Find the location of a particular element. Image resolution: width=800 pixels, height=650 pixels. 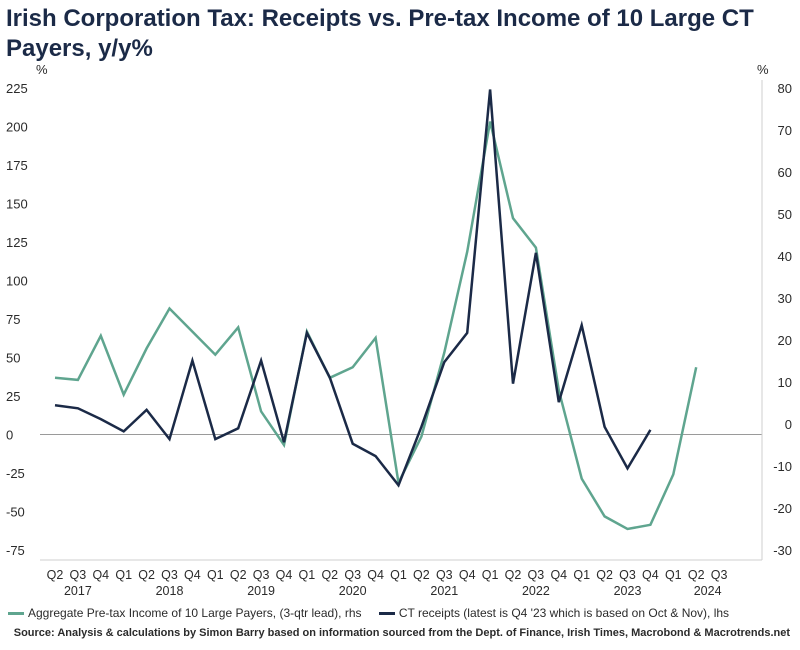

x-axis-year-label: 2020 is located at coordinates (353, 591).